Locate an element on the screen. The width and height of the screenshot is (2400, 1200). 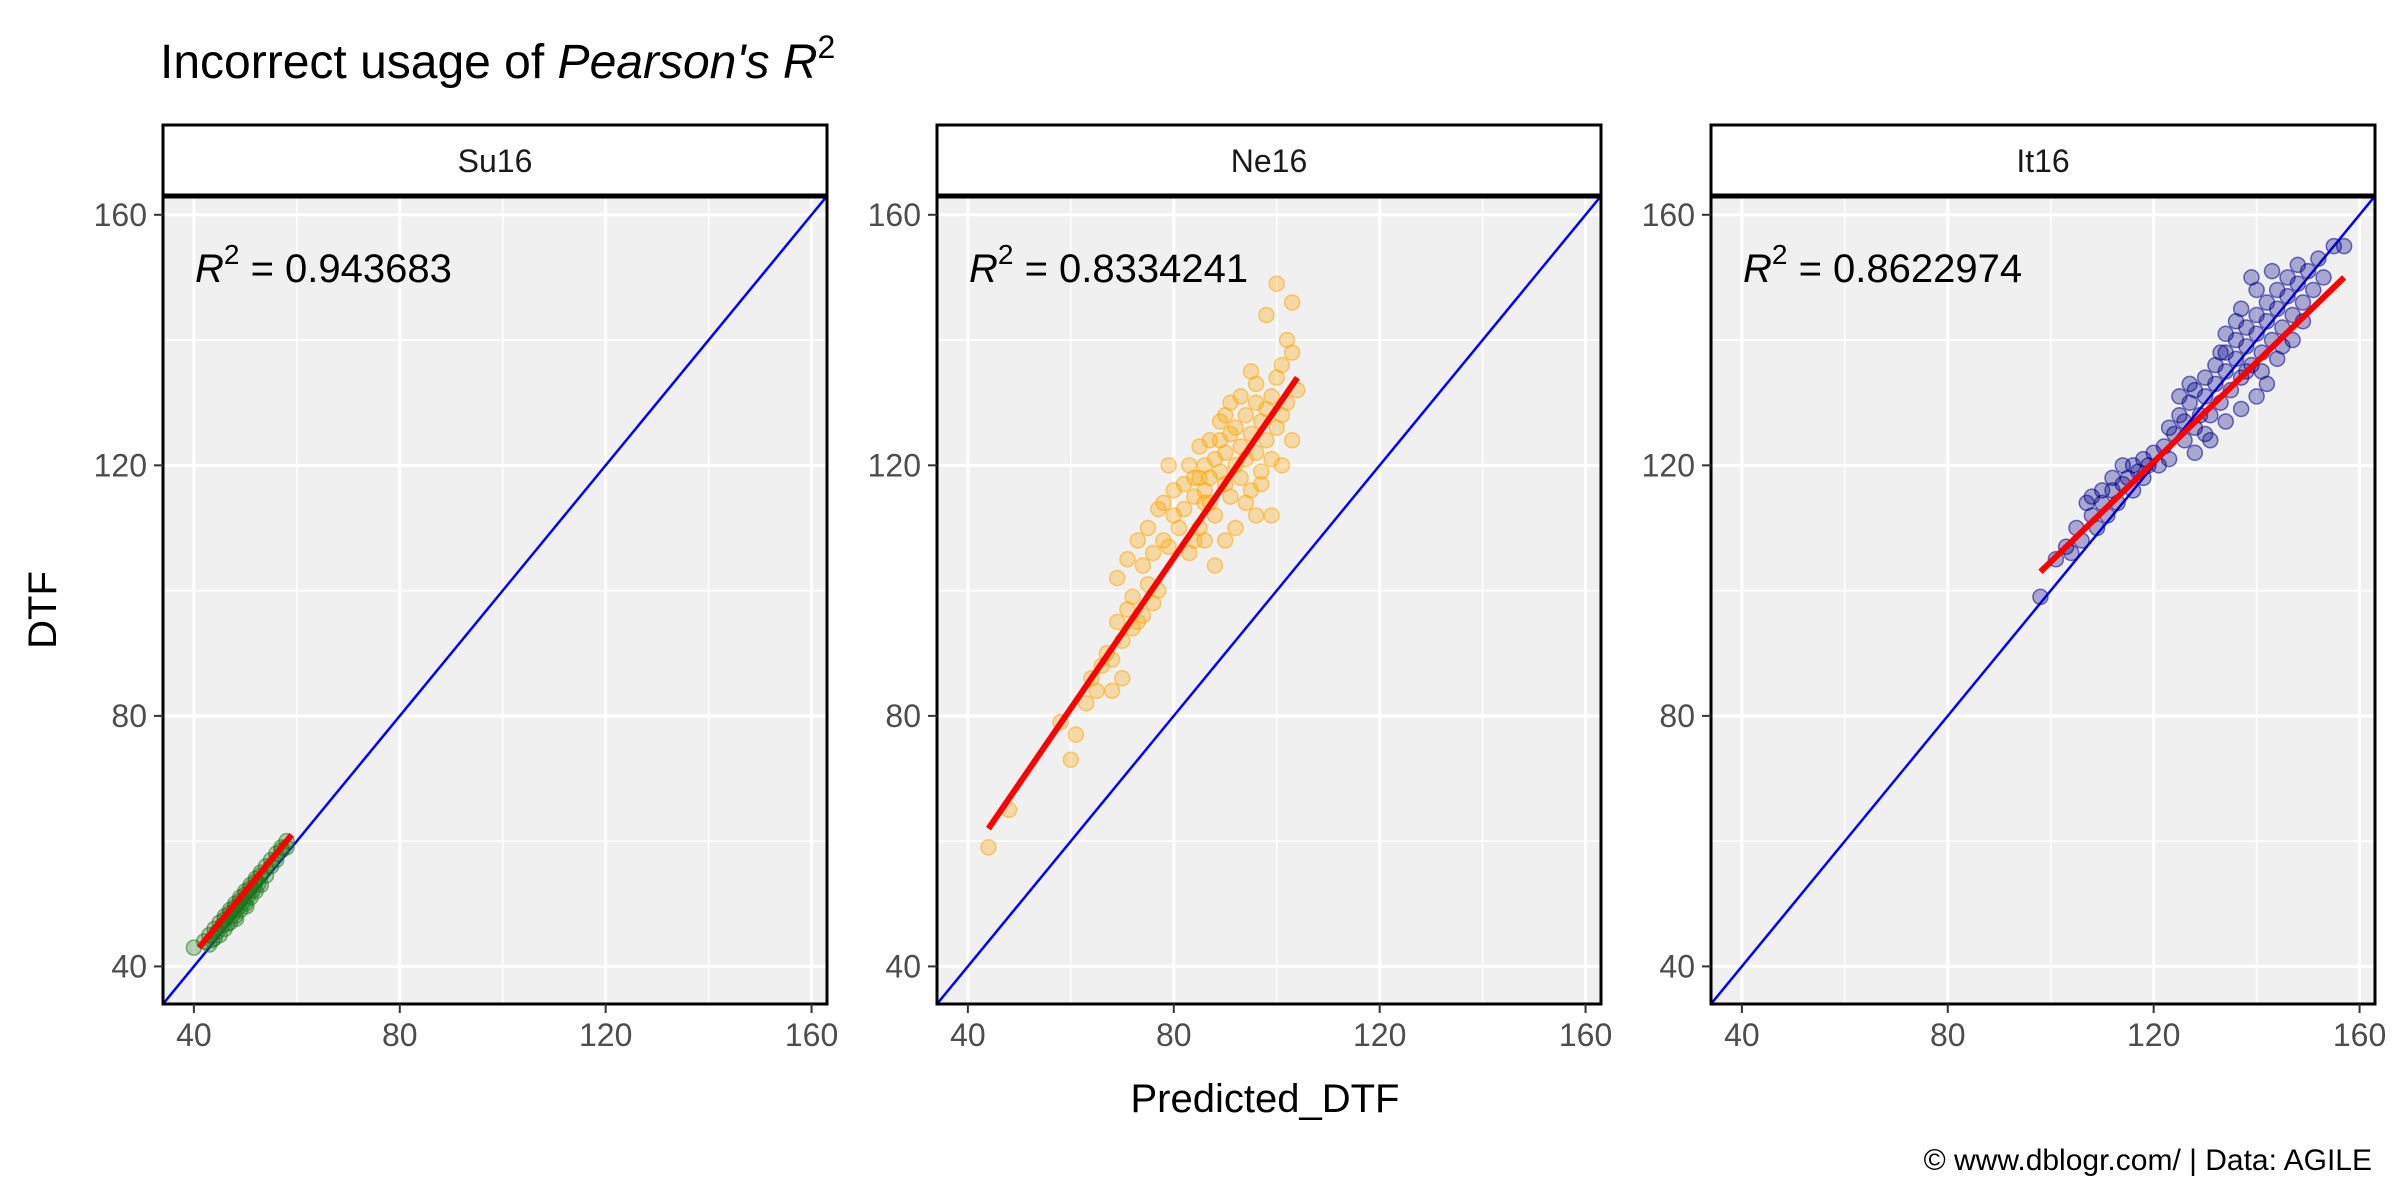
r-squared-annotation: R2 = 0.943683 is located at coordinates (323, 265).